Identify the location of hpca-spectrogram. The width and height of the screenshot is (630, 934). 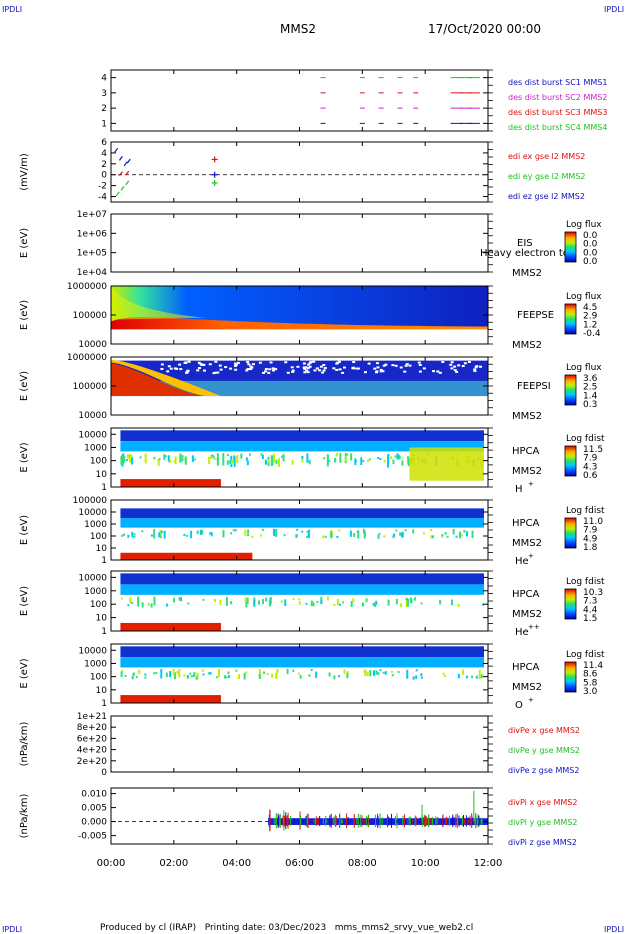
(302, 458).